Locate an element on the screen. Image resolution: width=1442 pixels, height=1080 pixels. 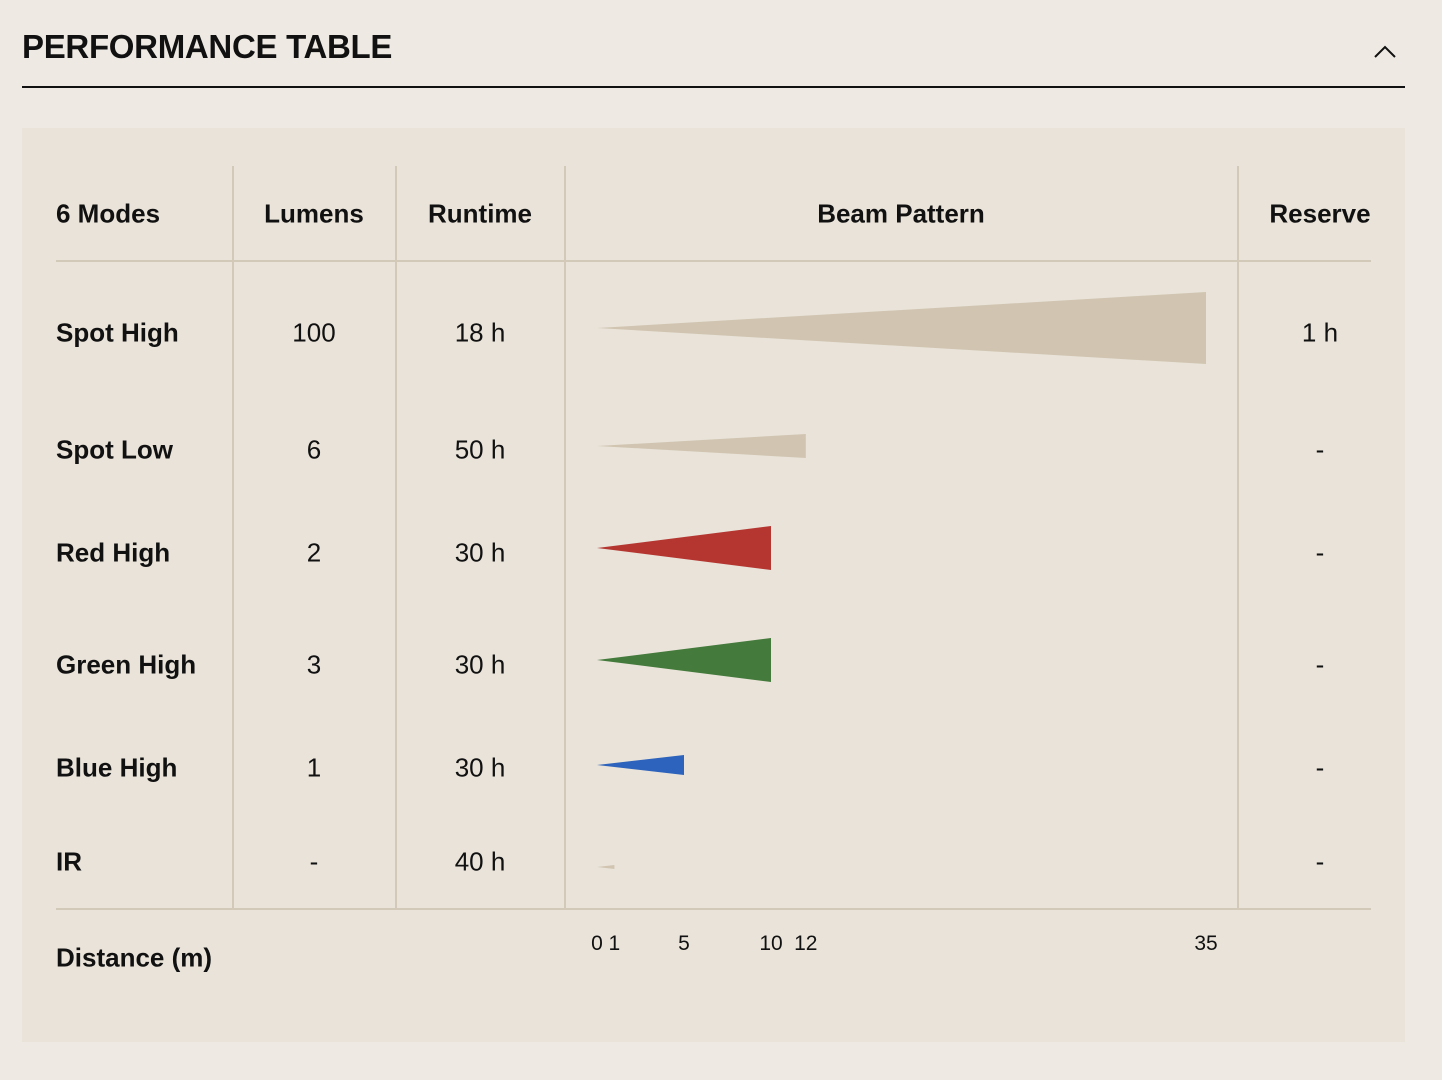
row-runtime: 40 h is located at coordinates (480, 861).